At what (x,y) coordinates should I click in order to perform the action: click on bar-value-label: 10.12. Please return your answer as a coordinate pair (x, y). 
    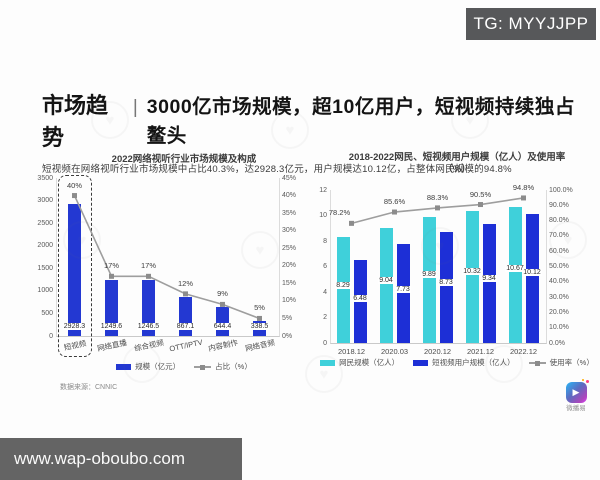
    Looking at the image, I should click on (532, 272).